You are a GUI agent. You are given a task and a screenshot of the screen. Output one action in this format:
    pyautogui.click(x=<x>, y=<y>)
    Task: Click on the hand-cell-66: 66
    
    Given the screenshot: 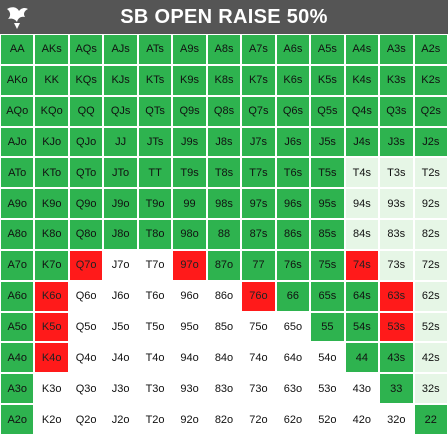 What is the action you would take?
    pyautogui.click(x=293, y=296)
    